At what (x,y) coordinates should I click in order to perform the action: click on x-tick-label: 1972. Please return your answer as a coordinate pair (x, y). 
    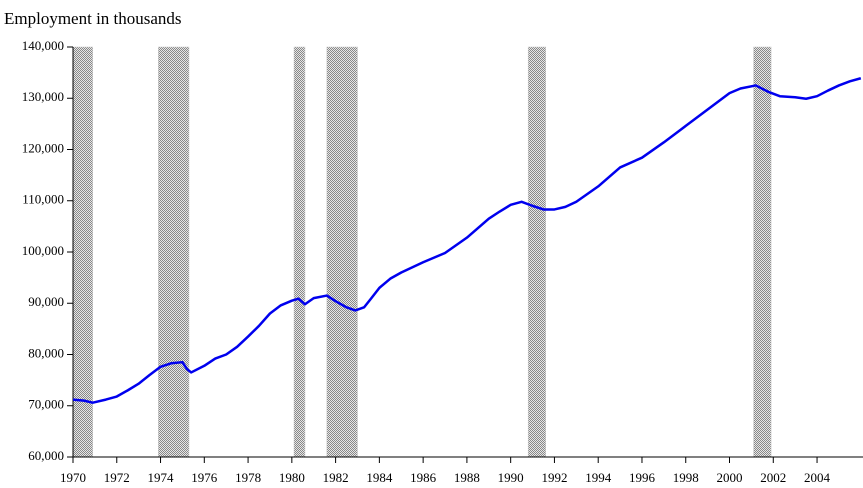
    Looking at the image, I should click on (117, 477).